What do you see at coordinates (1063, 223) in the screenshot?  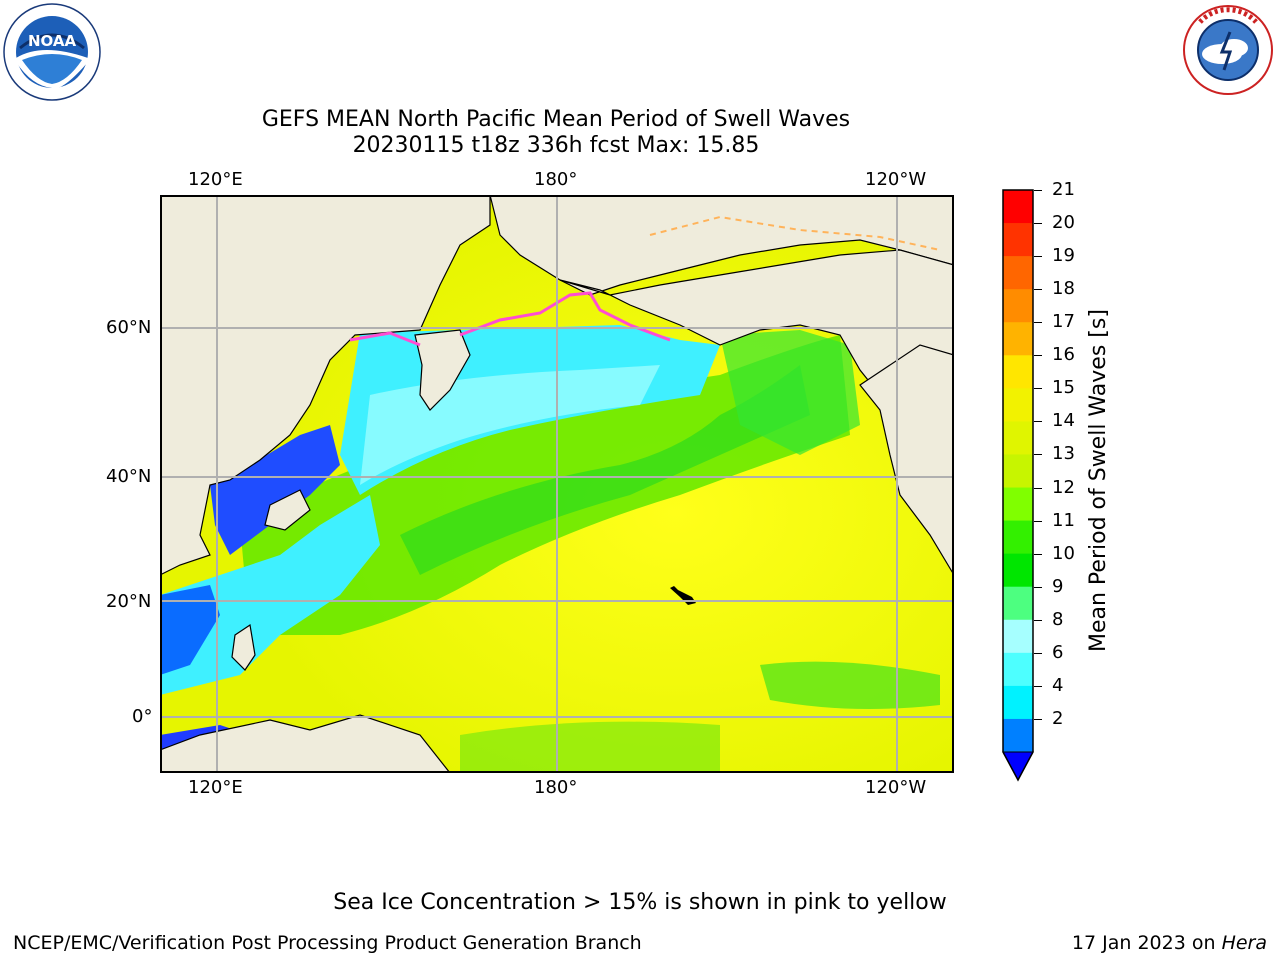 I see `colorbar-tick-label: 20` at bounding box center [1063, 223].